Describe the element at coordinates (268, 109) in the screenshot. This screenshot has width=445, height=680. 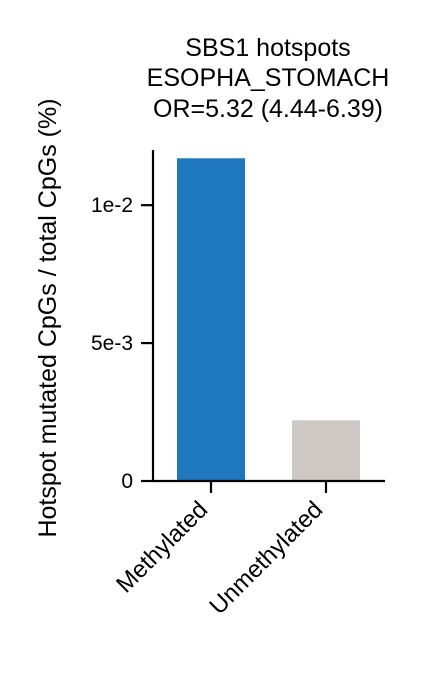
I see `chart-title-line-3: OR=5.32 (4.44-6.39)` at that location.